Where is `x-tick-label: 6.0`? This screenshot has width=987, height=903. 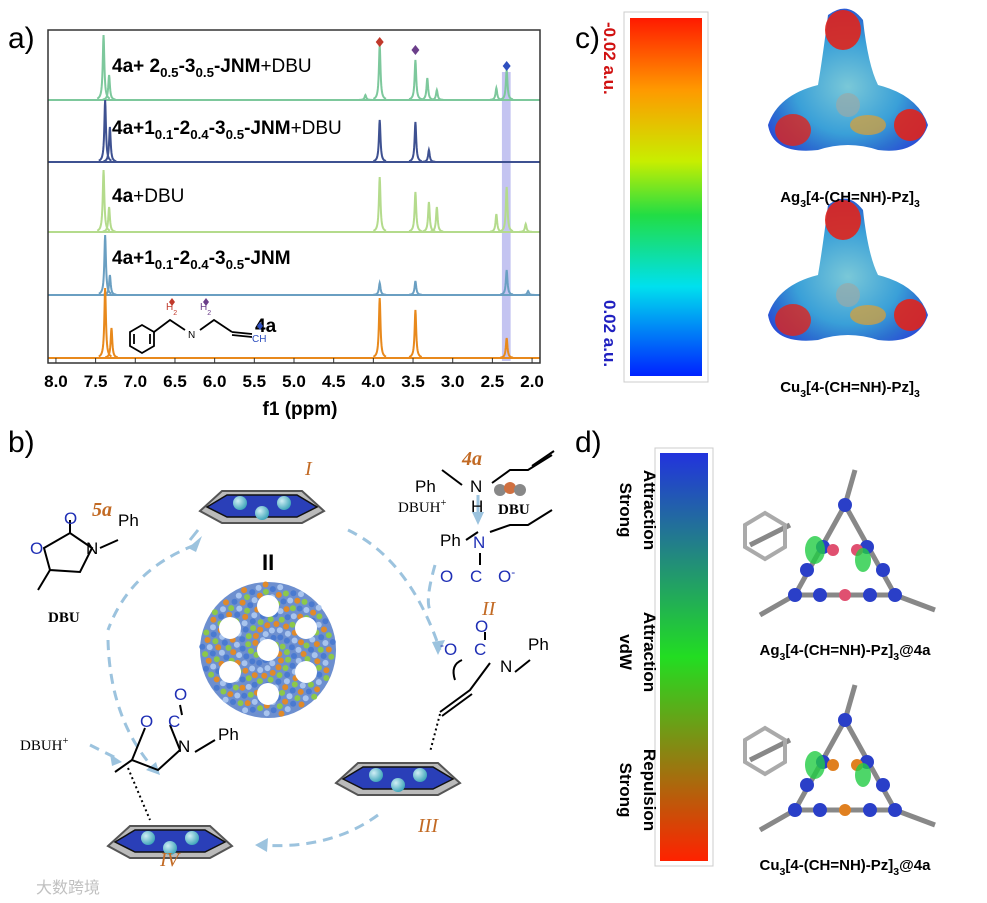
x-tick-label: 6.0 is located at coordinates (215, 381).